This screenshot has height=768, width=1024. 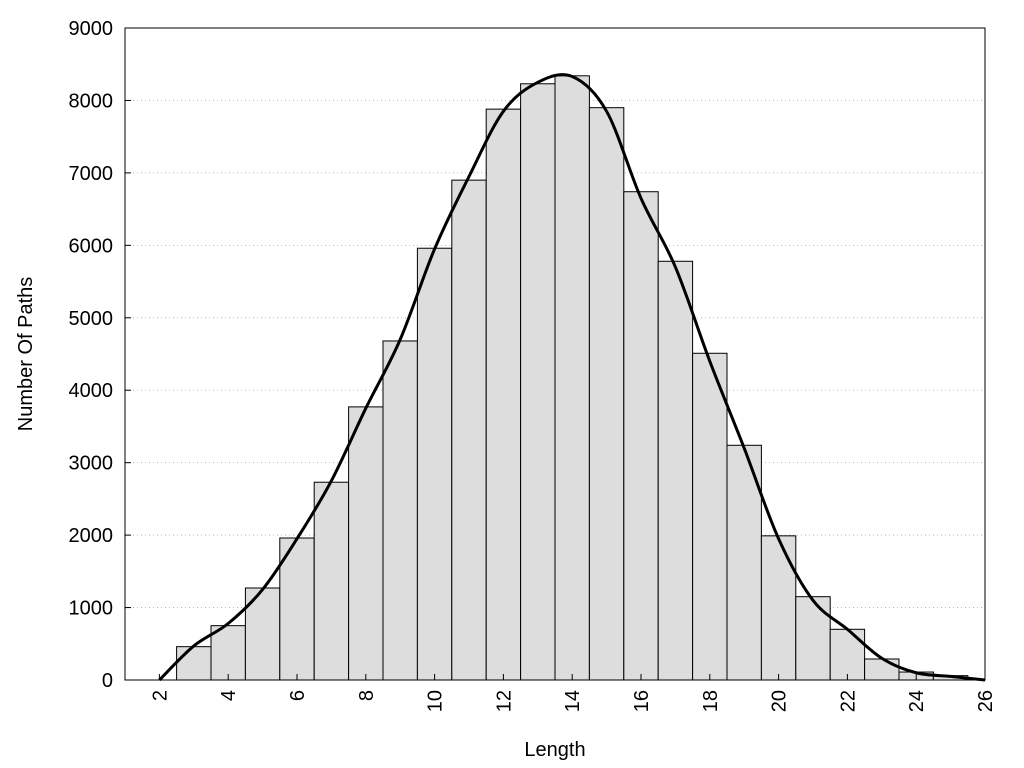 What do you see at coordinates (91, 464) in the screenshot?
I see `y-tick-label: 3000` at bounding box center [91, 464].